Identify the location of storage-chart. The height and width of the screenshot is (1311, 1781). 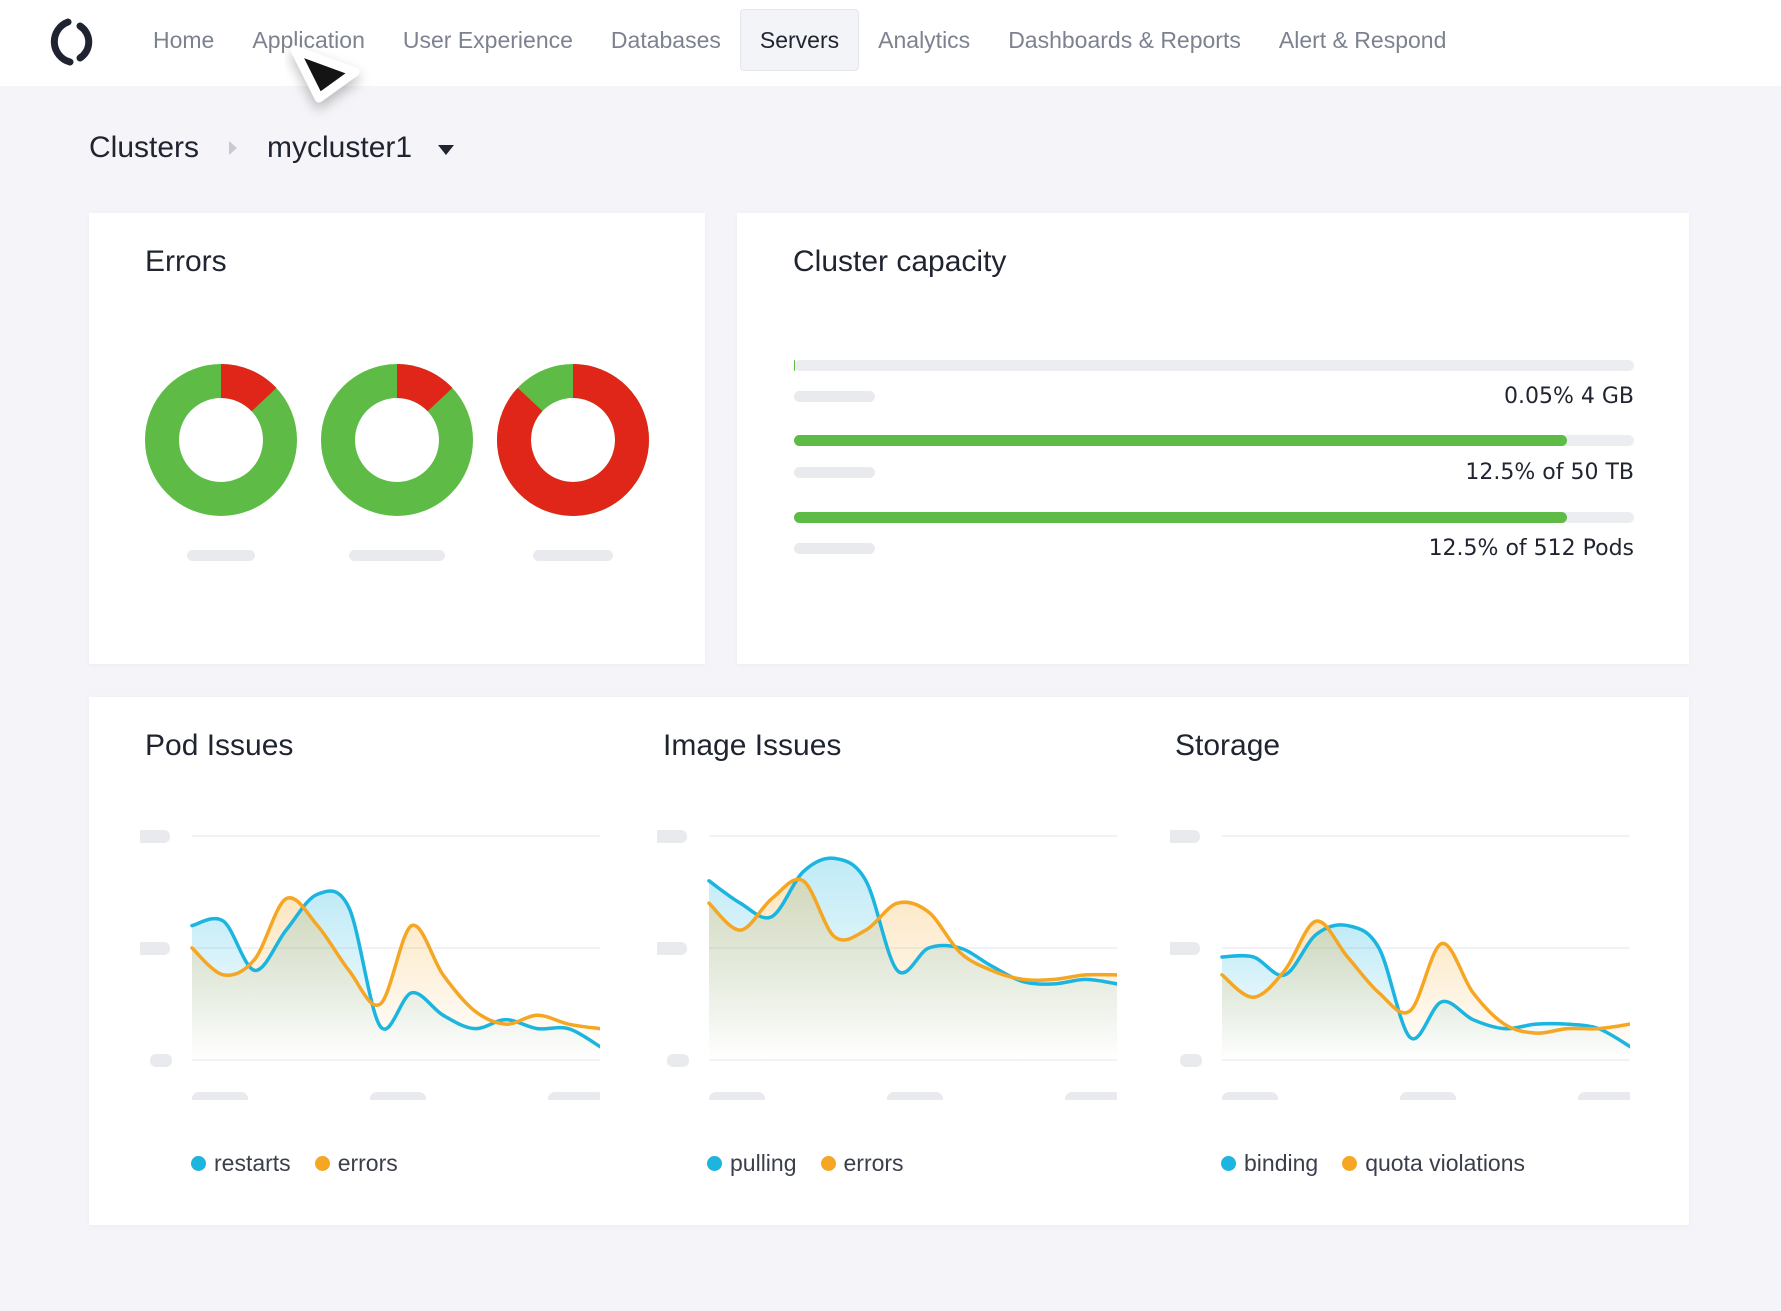
(1400, 955).